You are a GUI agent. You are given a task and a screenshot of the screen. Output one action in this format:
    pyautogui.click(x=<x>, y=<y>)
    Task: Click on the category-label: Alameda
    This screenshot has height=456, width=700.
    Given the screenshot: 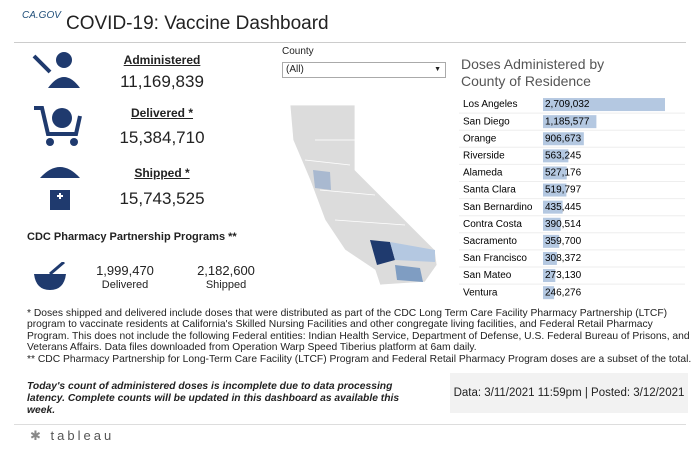 What is the action you would take?
    pyautogui.click(x=483, y=173)
    